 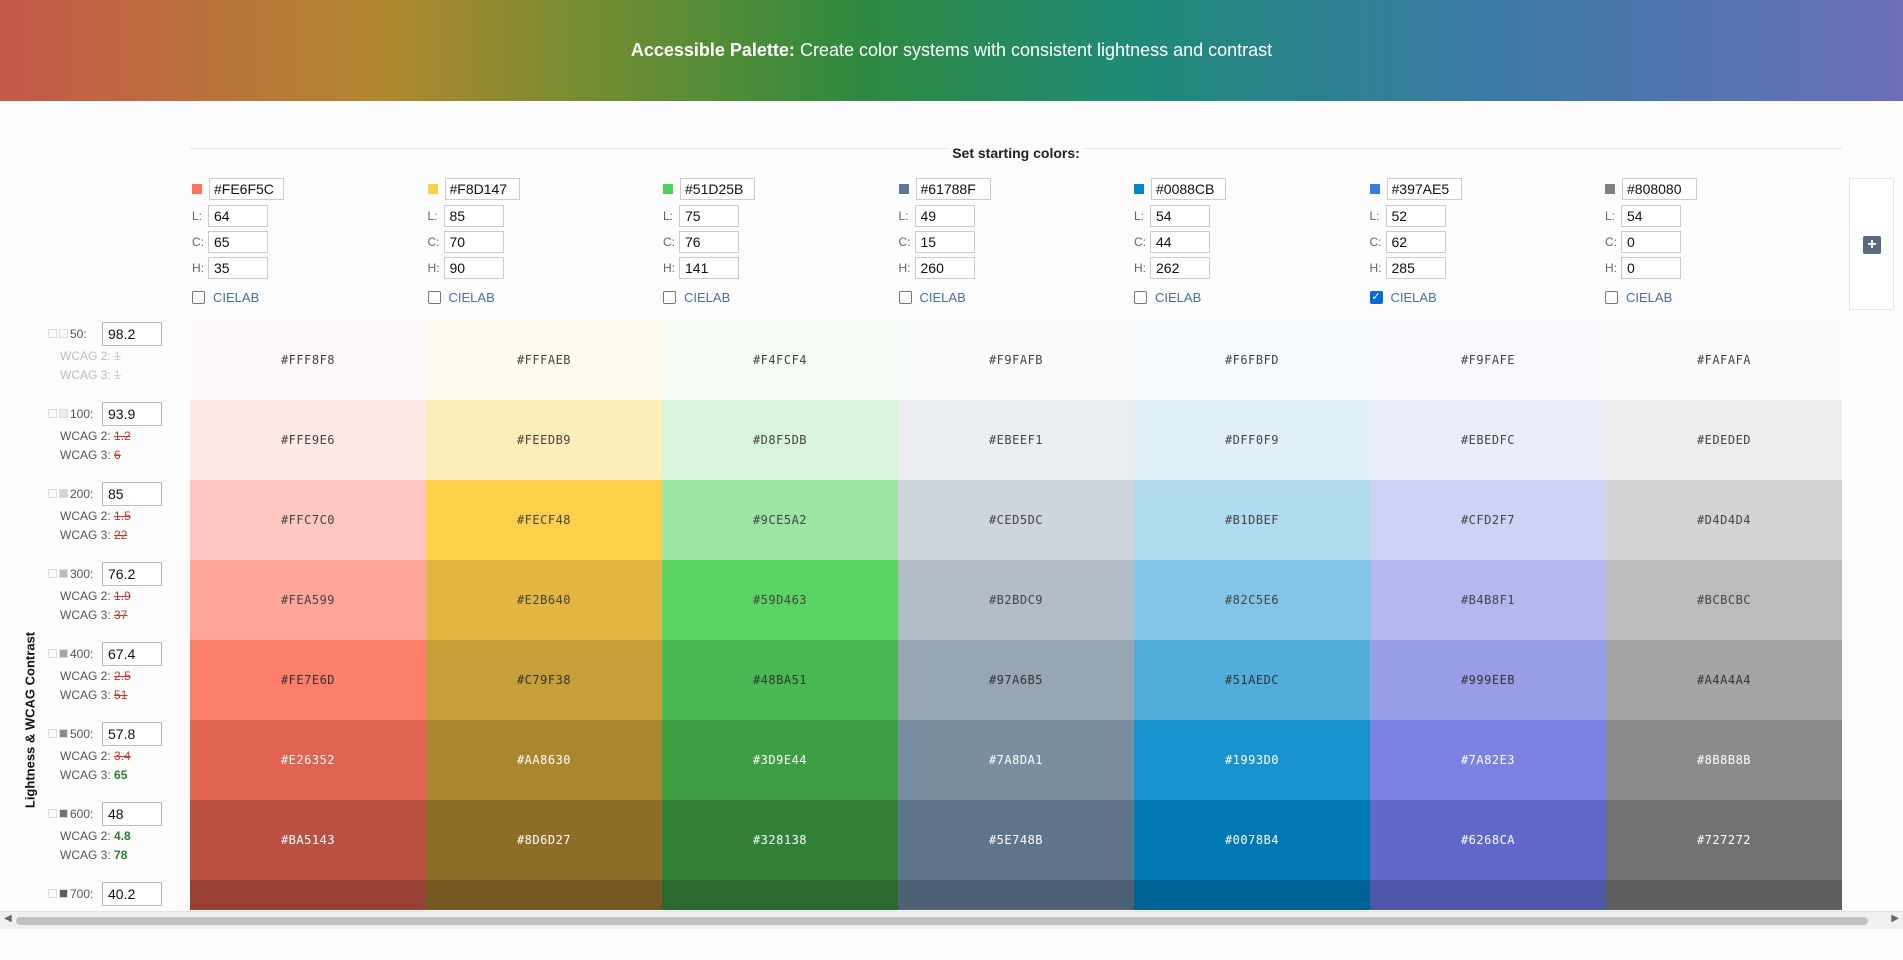 What do you see at coordinates (1016, 360) in the screenshot?
I see `palette-cell: #F9FAFB` at bounding box center [1016, 360].